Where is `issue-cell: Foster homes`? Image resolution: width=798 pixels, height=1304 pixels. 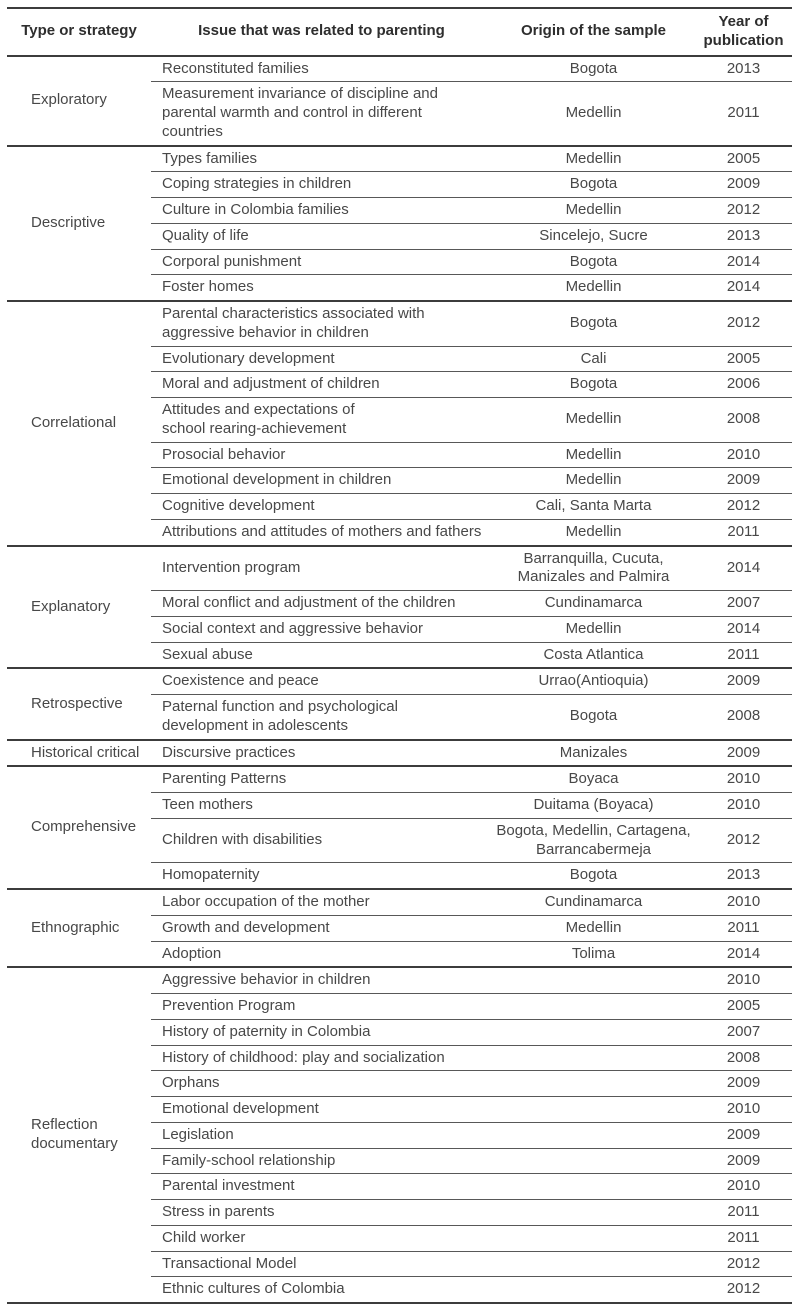 issue-cell: Foster homes is located at coordinates (321, 287).